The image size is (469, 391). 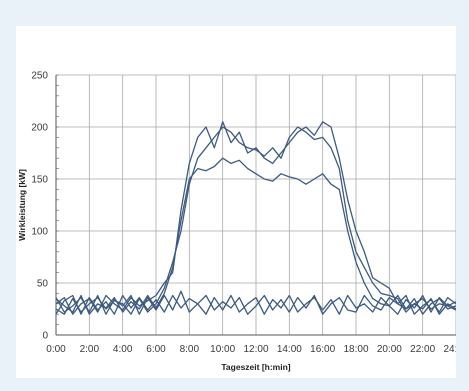 I want to click on series-5-line, so click(x=255, y=302).